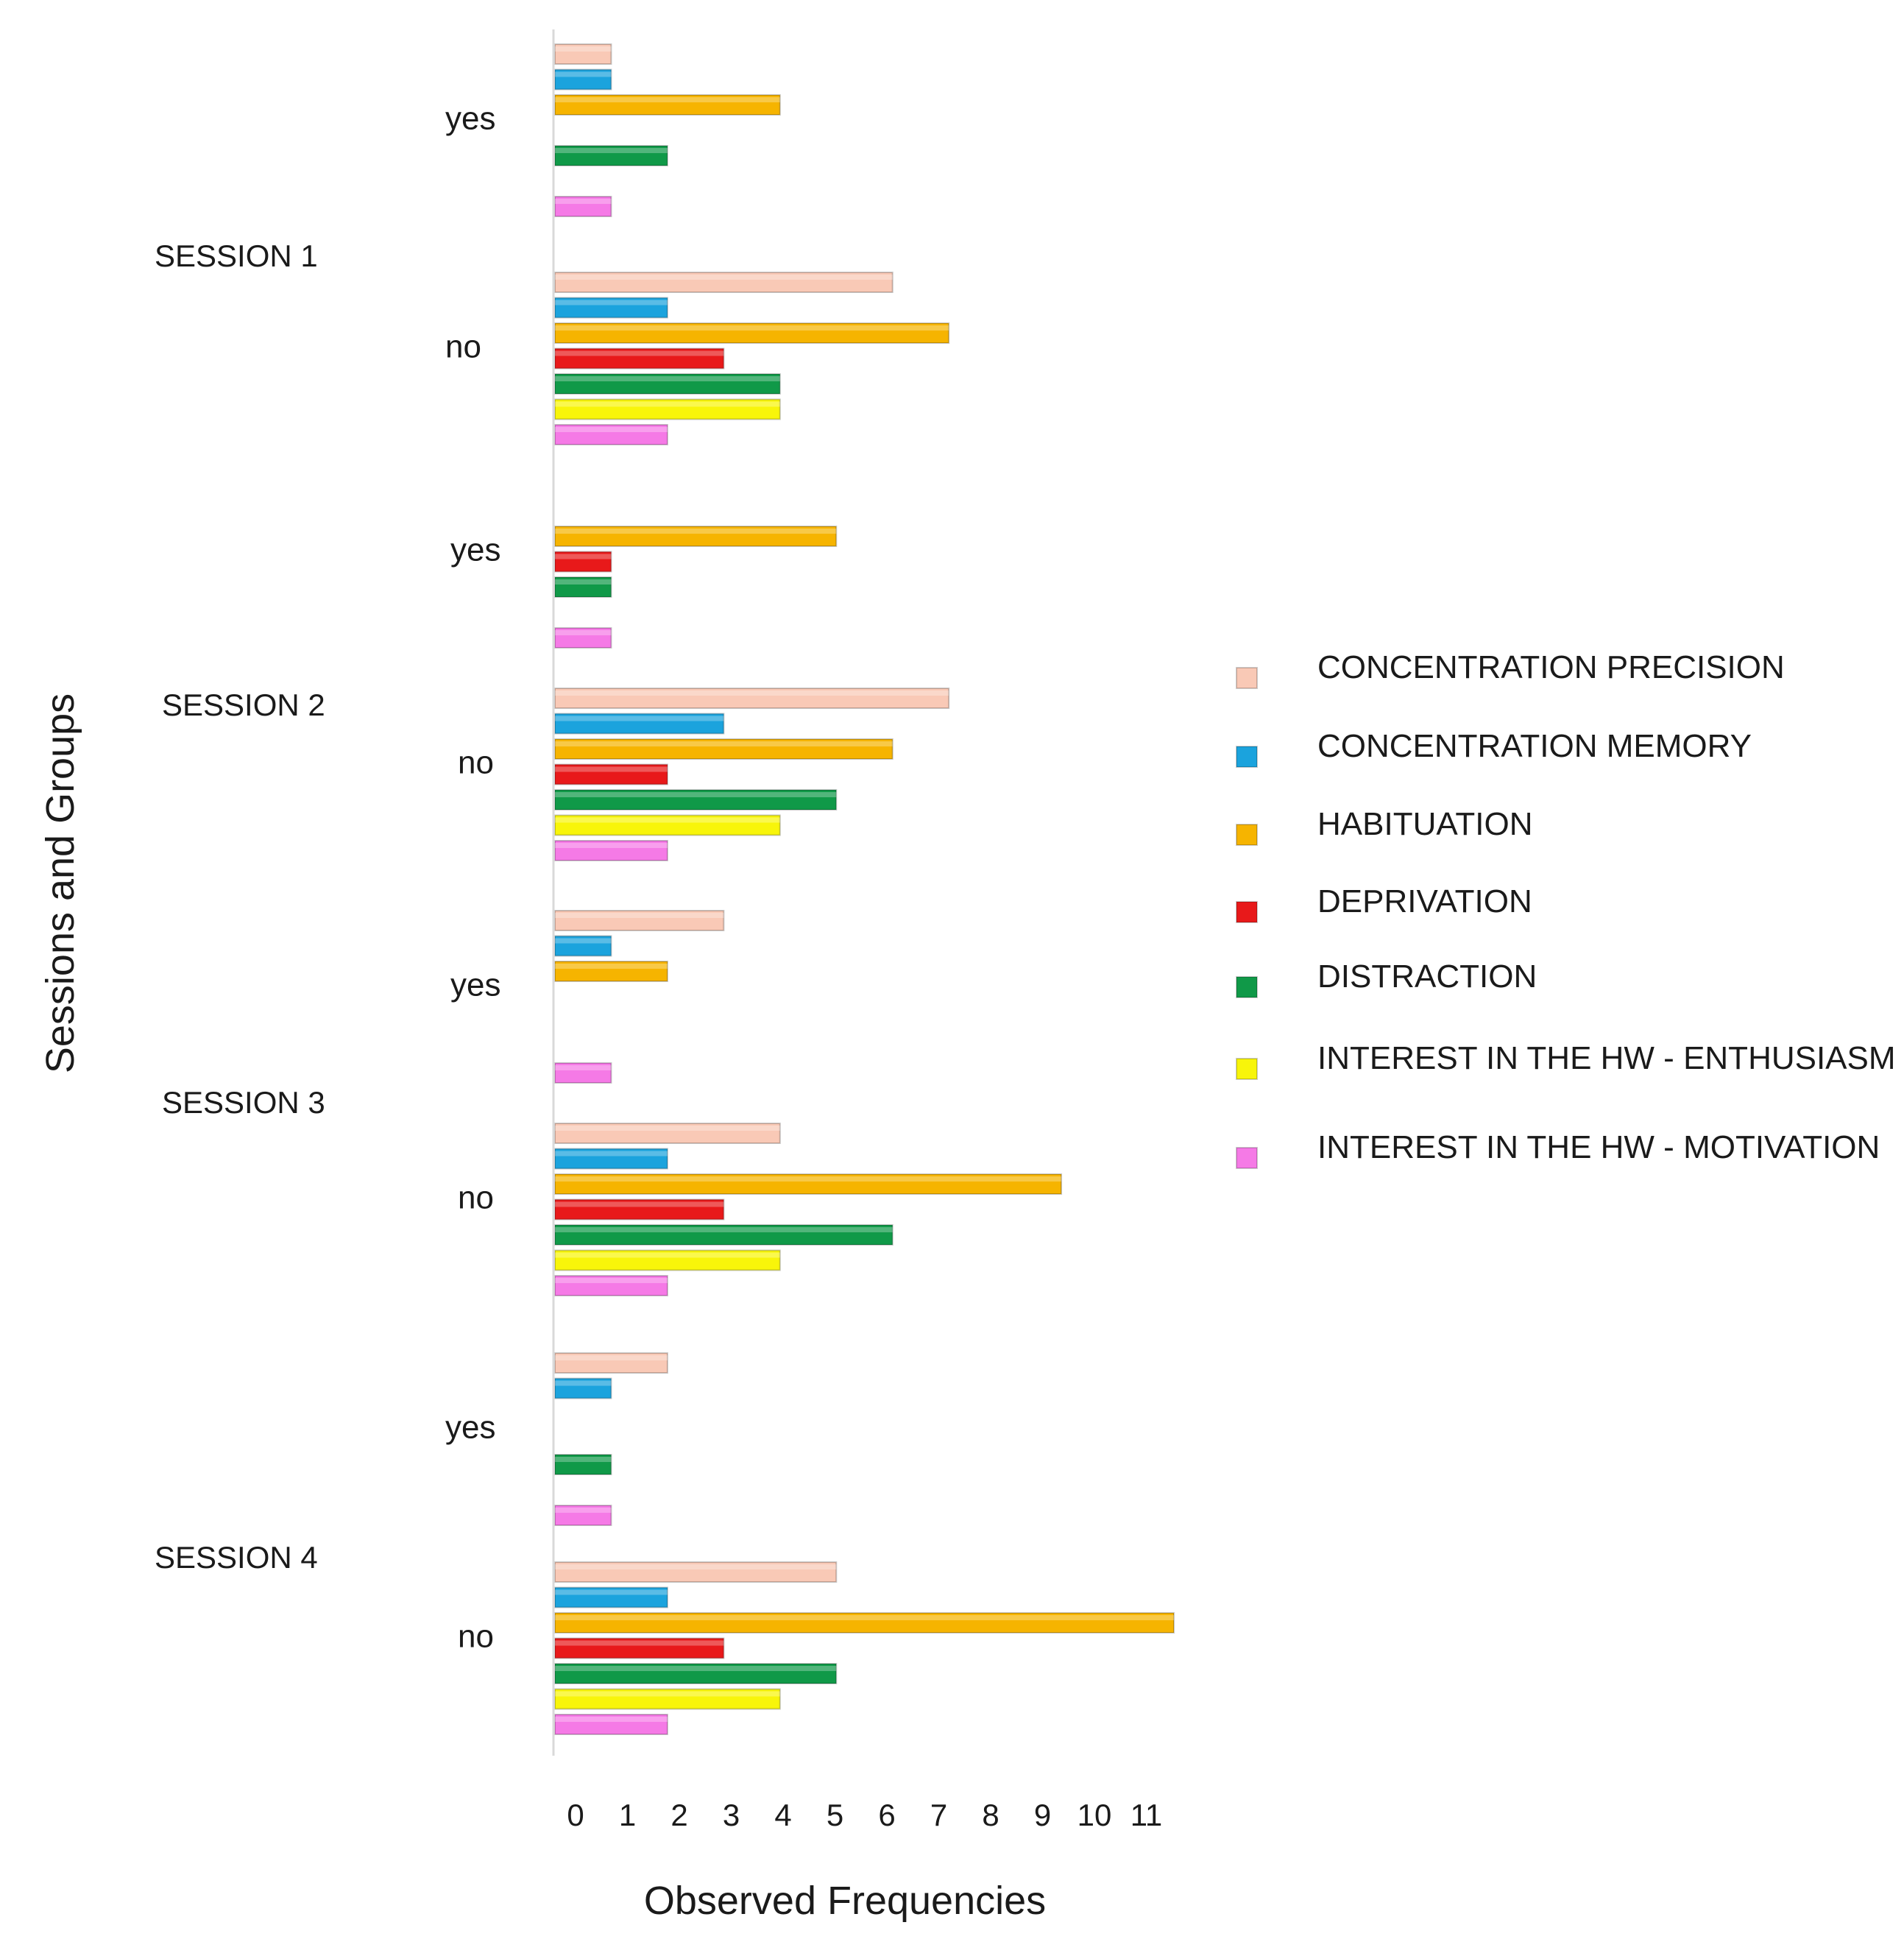  I want to click on session-label: SESSION 3, so click(243, 1103).